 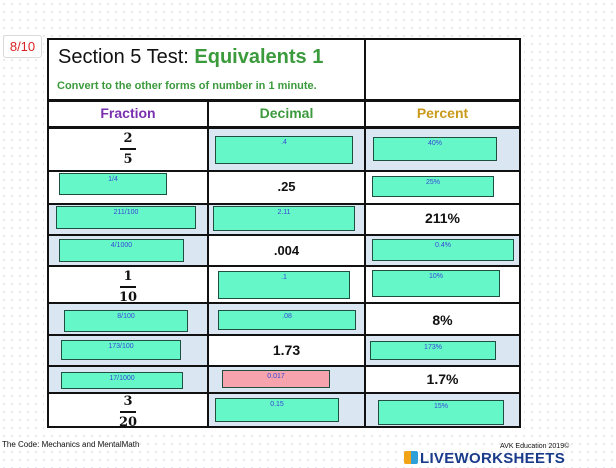 What do you see at coordinates (441, 412) in the screenshot?
I see `percent-answer-input: 15%` at bounding box center [441, 412].